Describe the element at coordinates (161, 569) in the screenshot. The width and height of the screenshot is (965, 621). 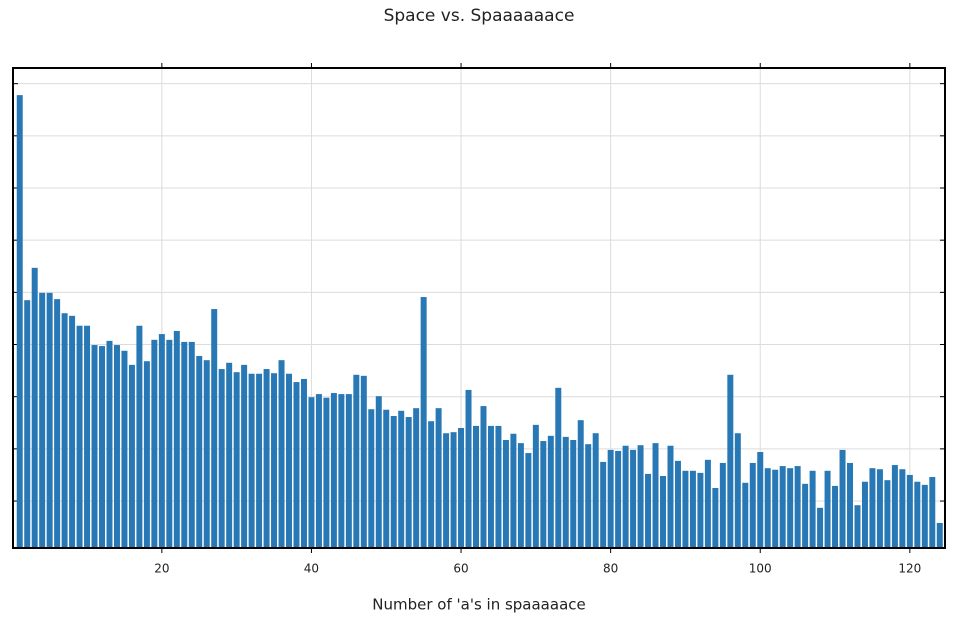
I see `x-tick-label: 20` at that location.